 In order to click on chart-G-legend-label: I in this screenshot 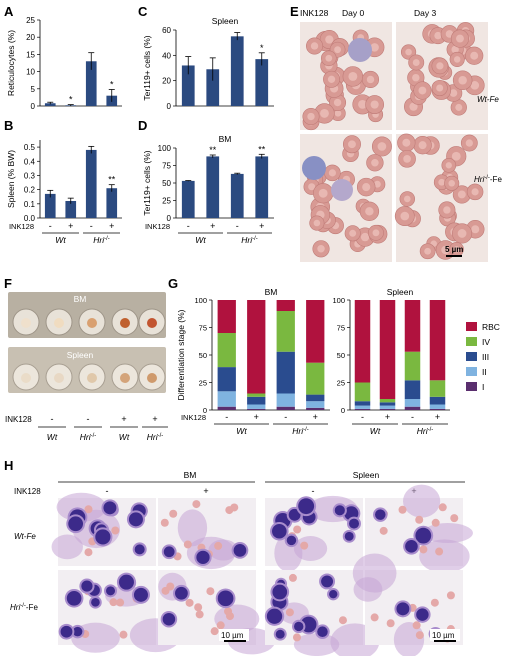, I will do `click(483, 387)`.